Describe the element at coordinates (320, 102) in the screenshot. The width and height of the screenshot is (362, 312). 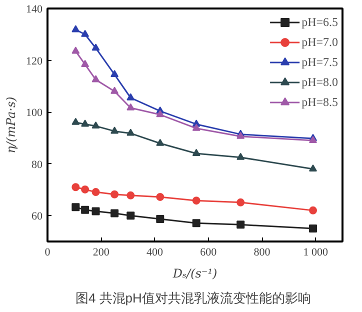
I see `legend-label: pH=8.5` at that location.